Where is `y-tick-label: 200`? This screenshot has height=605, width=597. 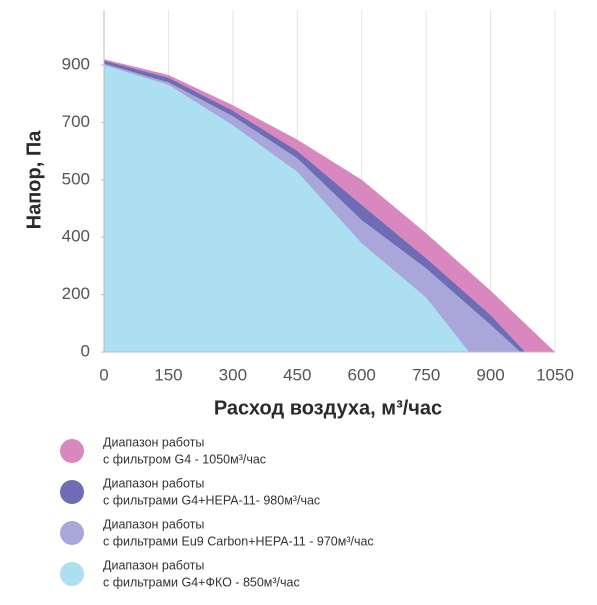 y-tick-label: 200 is located at coordinates (76, 293).